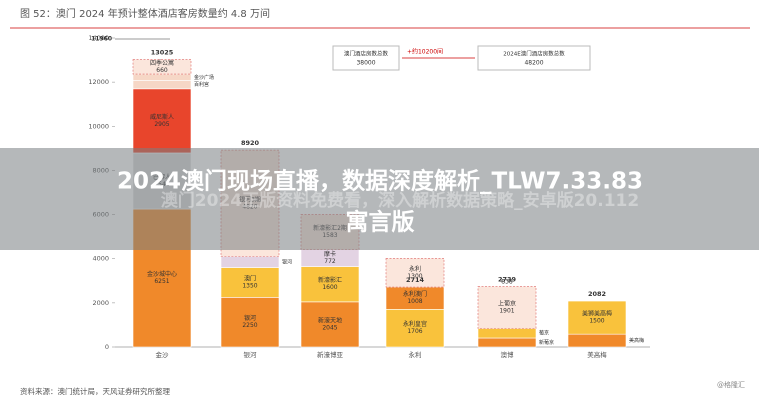 The image size is (759, 400). What do you see at coordinates (380, 181) in the screenshot?
I see `overlay-headline: 2024澳门现场直播，数据深度解析_TLW7.33.83` at bounding box center [380, 181].